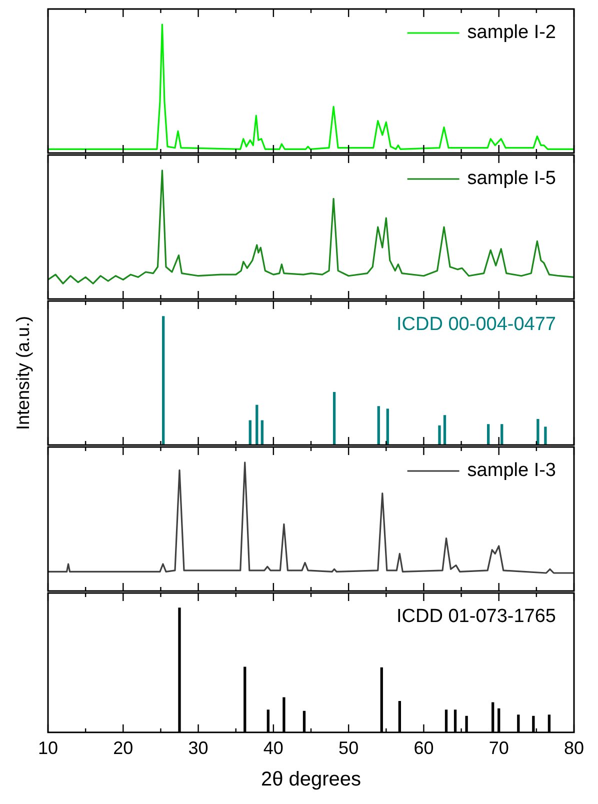 This screenshot has height=804, width=598. What do you see at coordinates (22, 373) in the screenshot?
I see `y-axis-title: Intensity (a.u.)` at bounding box center [22, 373].